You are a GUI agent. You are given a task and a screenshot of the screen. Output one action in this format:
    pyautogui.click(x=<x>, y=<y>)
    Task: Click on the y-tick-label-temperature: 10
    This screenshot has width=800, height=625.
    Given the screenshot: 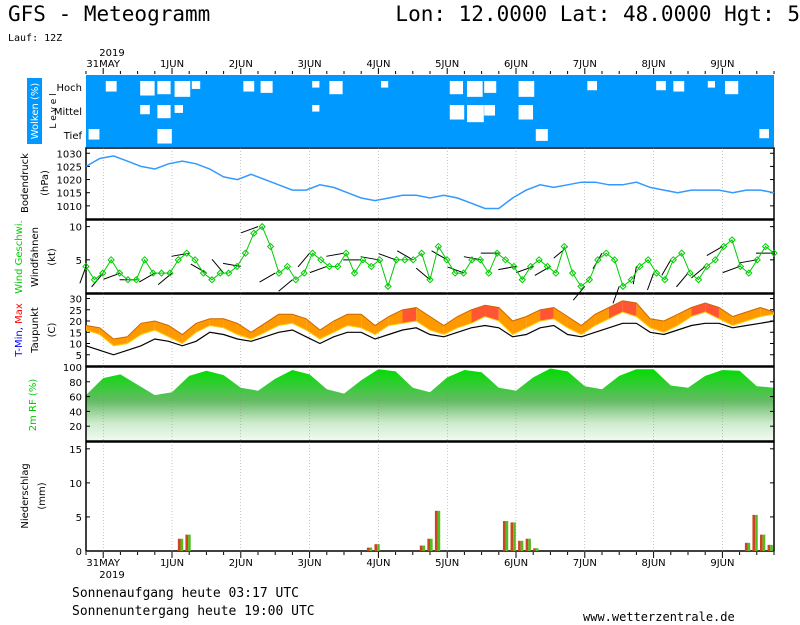 What is the action you would take?
    pyautogui.click(x=75, y=345)
    